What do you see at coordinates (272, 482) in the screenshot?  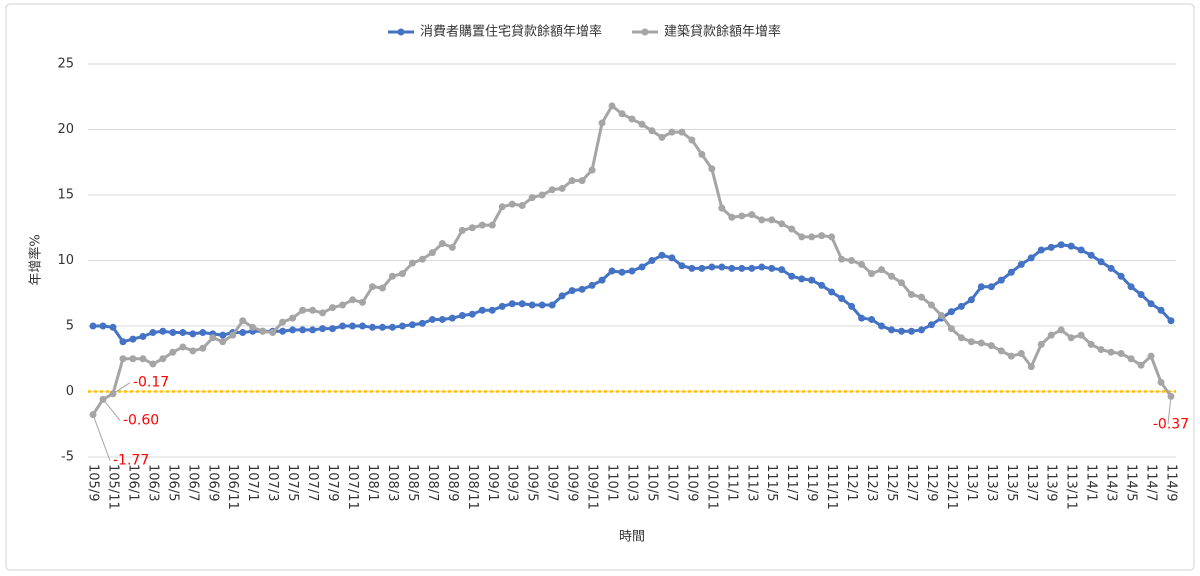 I see `x-tick-label: 107/3` at bounding box center [272, 482].